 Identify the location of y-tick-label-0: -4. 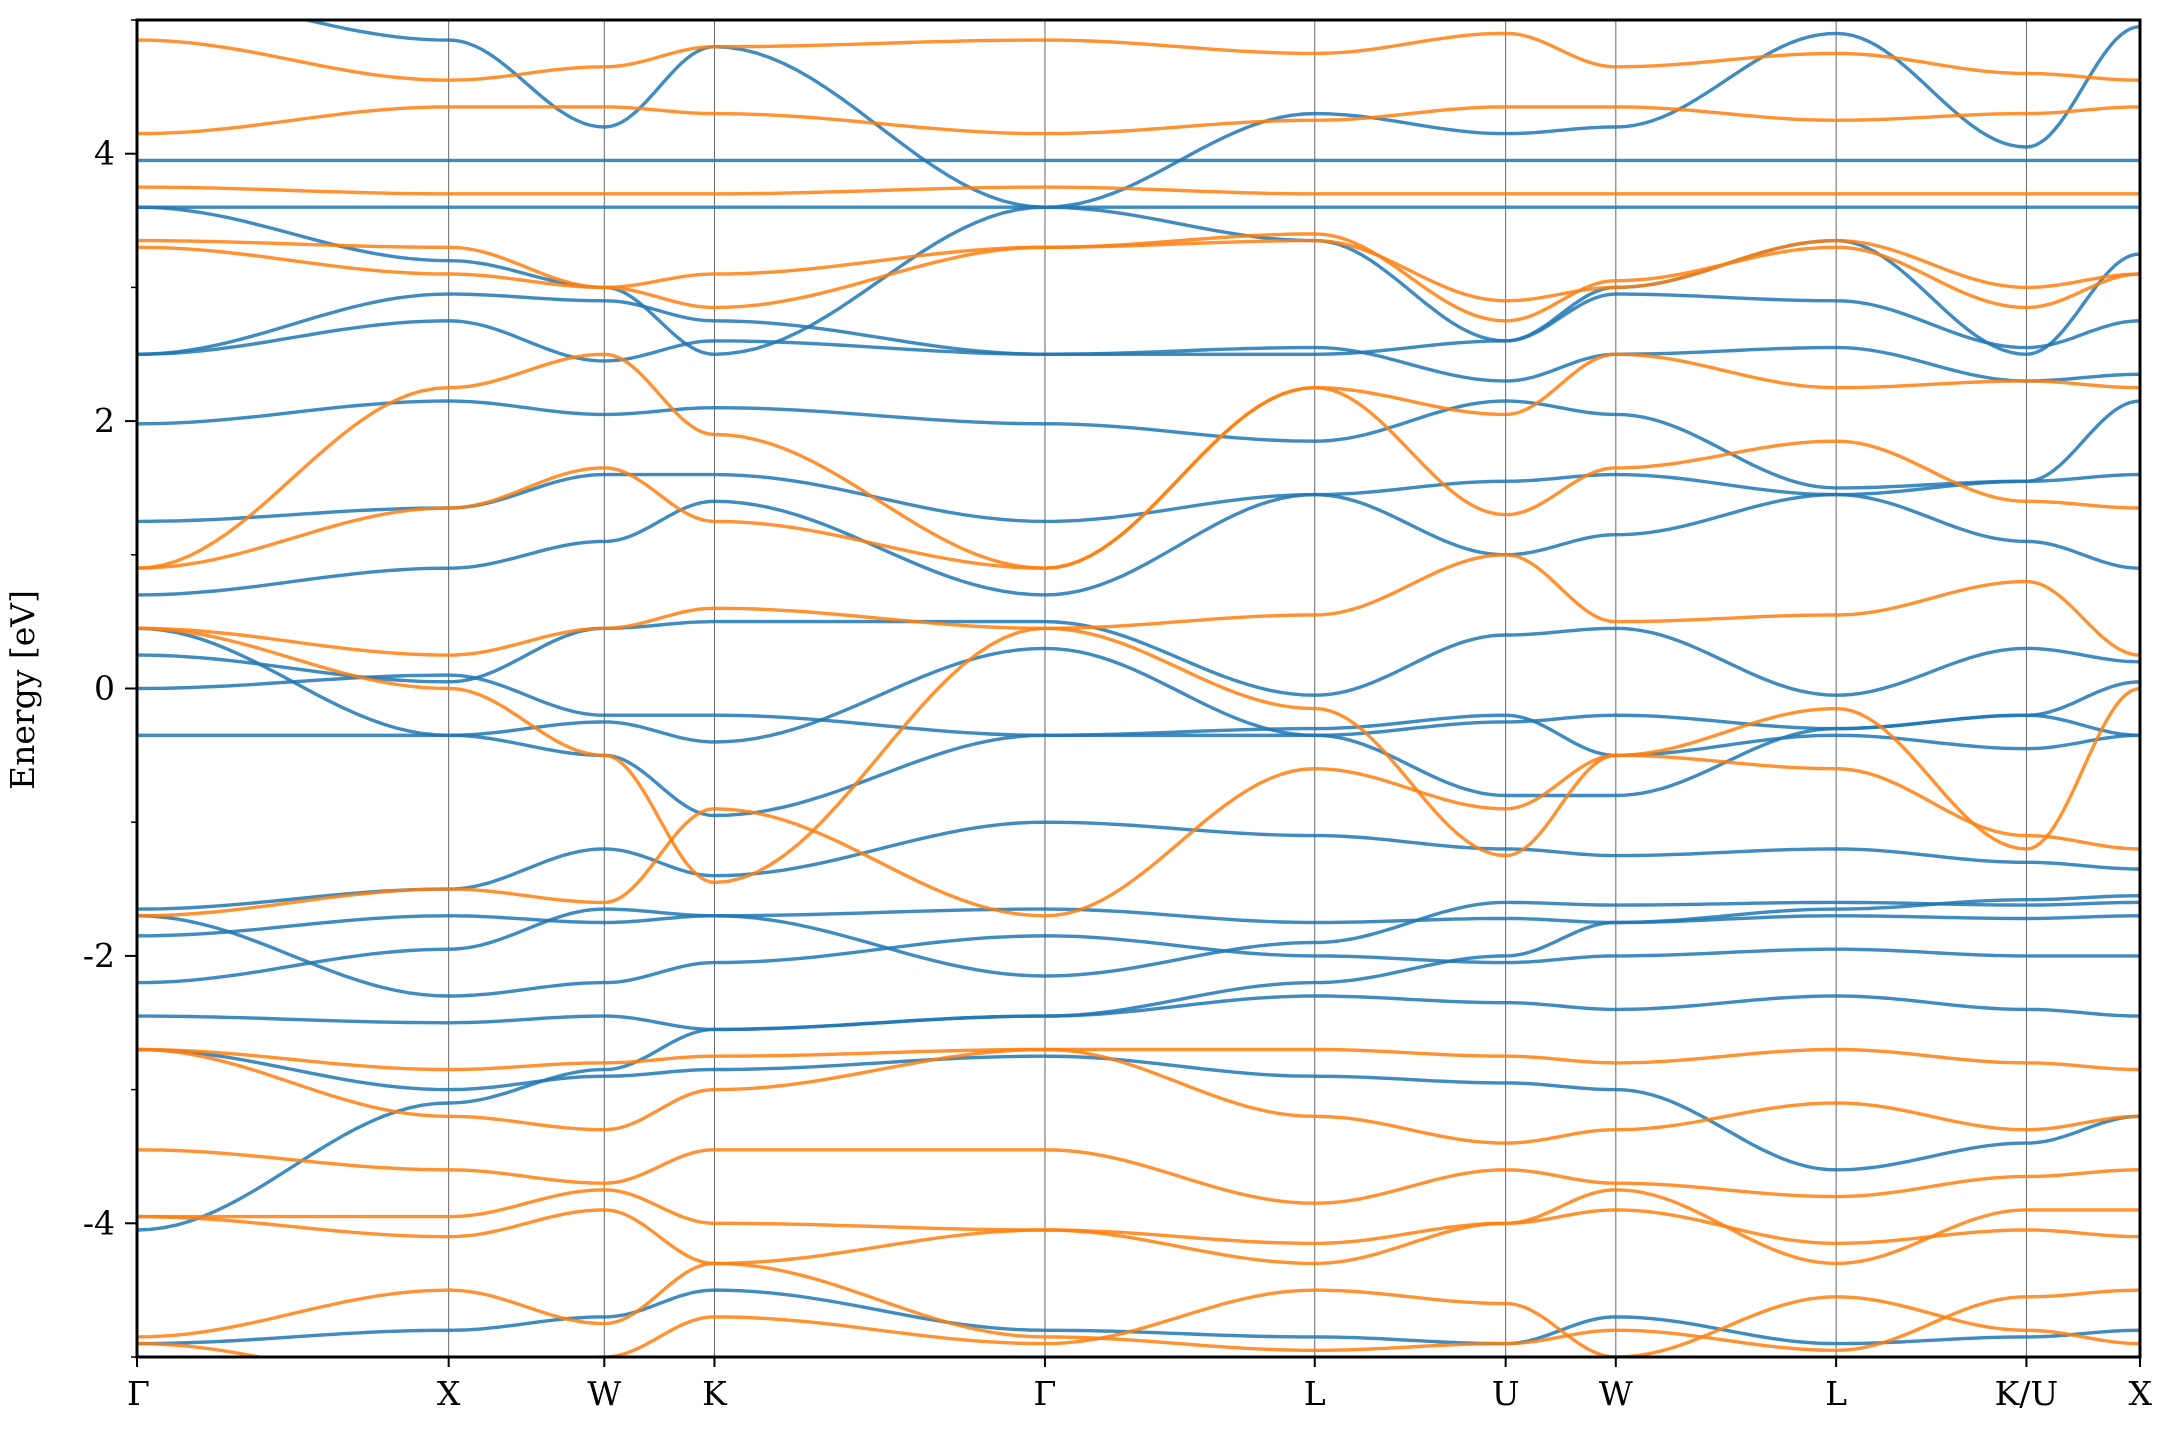
(99, 1222).